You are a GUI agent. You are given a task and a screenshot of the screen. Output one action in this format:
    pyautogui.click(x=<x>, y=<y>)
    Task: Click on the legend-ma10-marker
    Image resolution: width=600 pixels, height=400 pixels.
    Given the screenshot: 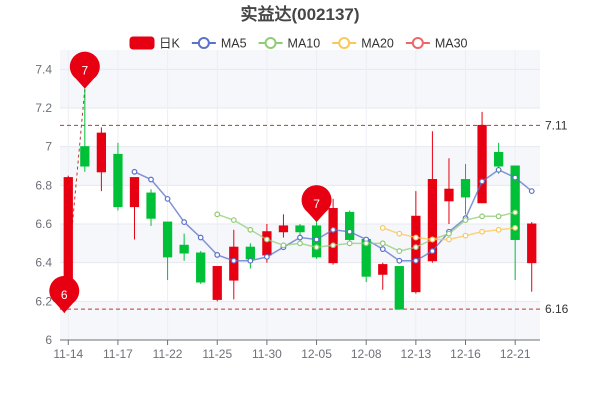 What is the action you would take?
    pyautogui.click(x=270, y=43)
    